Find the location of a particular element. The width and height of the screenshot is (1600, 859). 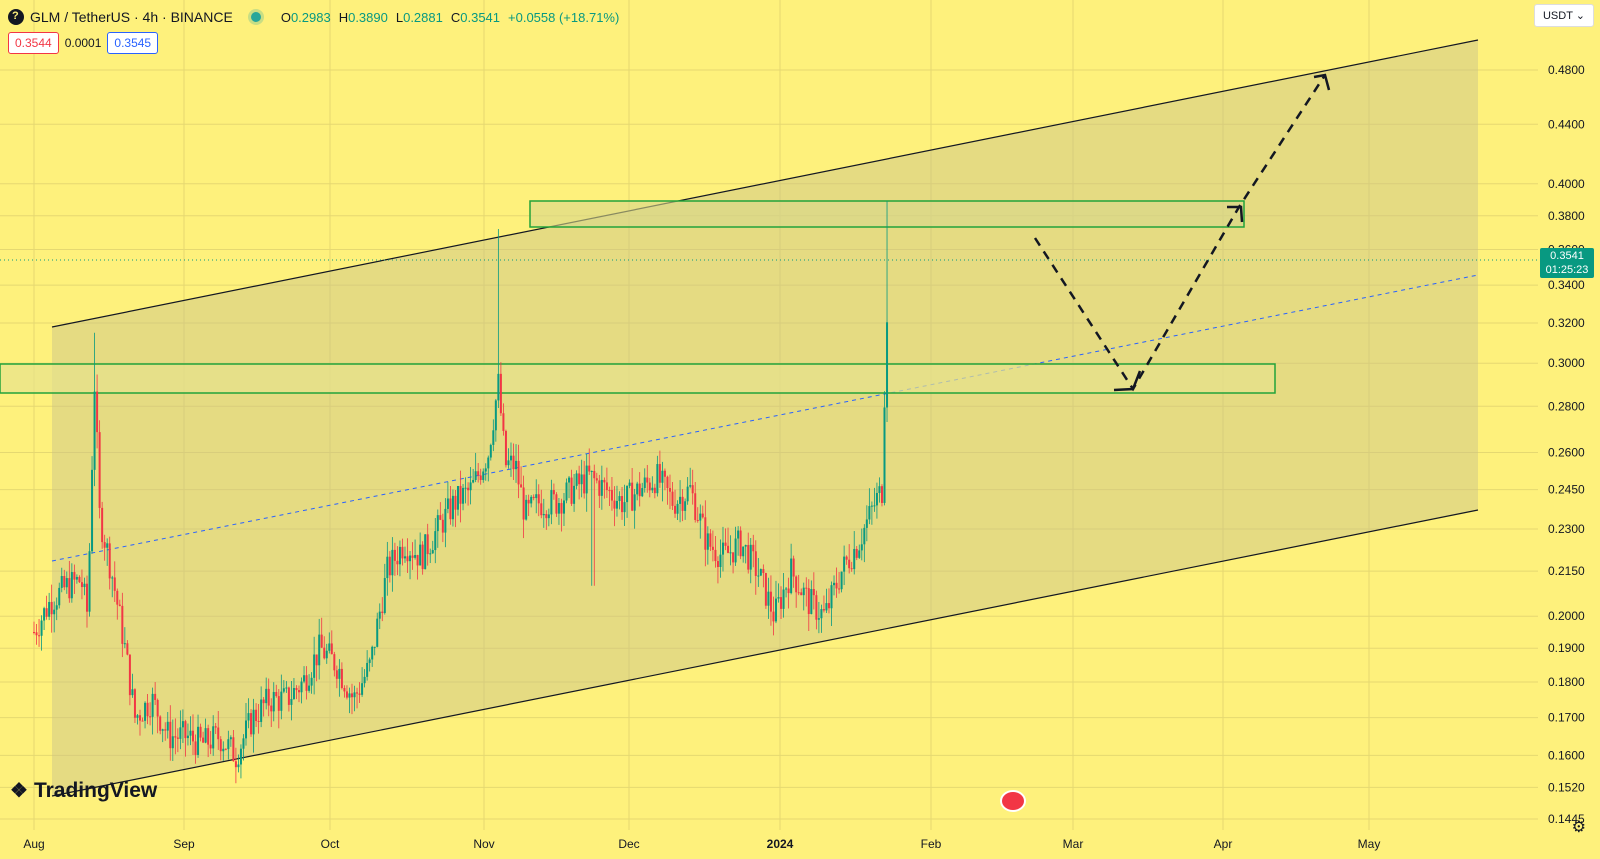

buy-price-button: 0.3545 is located at coordinates (133, 43).